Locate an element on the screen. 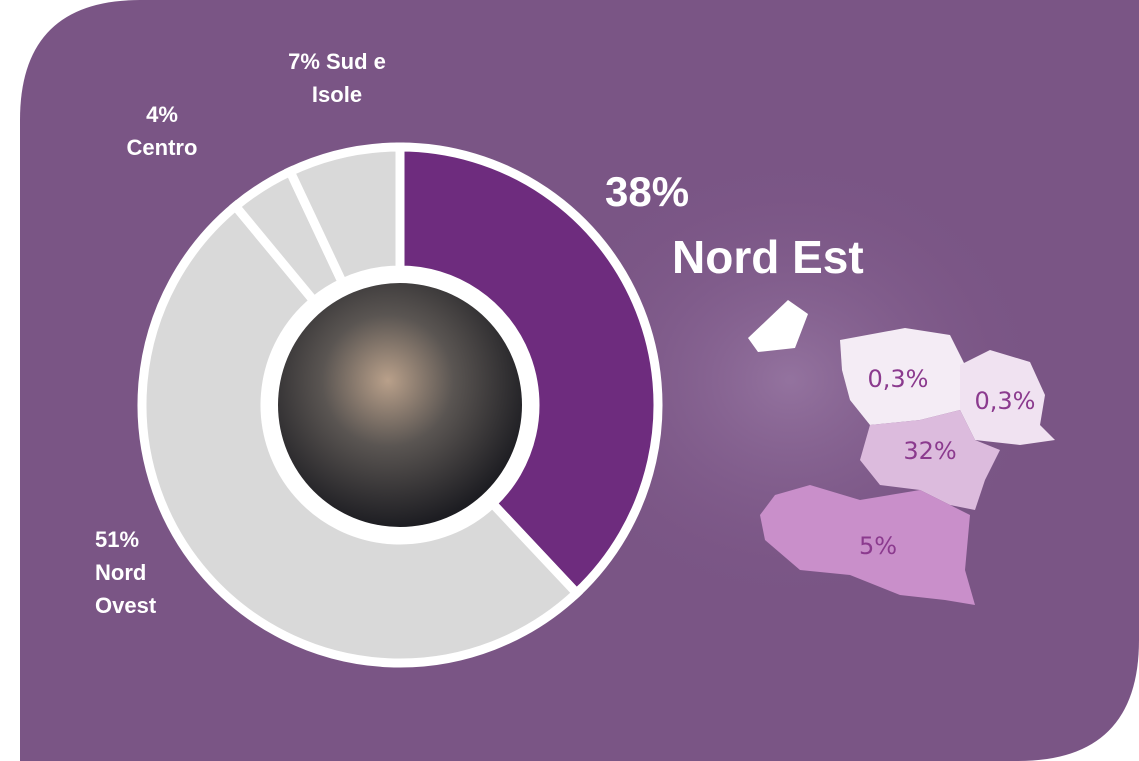 The height and width of the screenshot is (761, 1139). center-photo is located at coordinates (400, 405).